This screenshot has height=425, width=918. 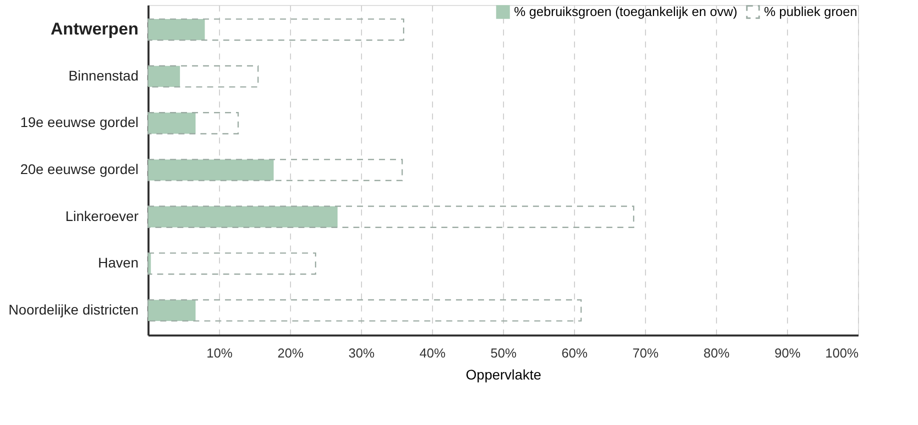 I want to click on x-axis-title: Oppervlakte, so click(x=504, y=374).